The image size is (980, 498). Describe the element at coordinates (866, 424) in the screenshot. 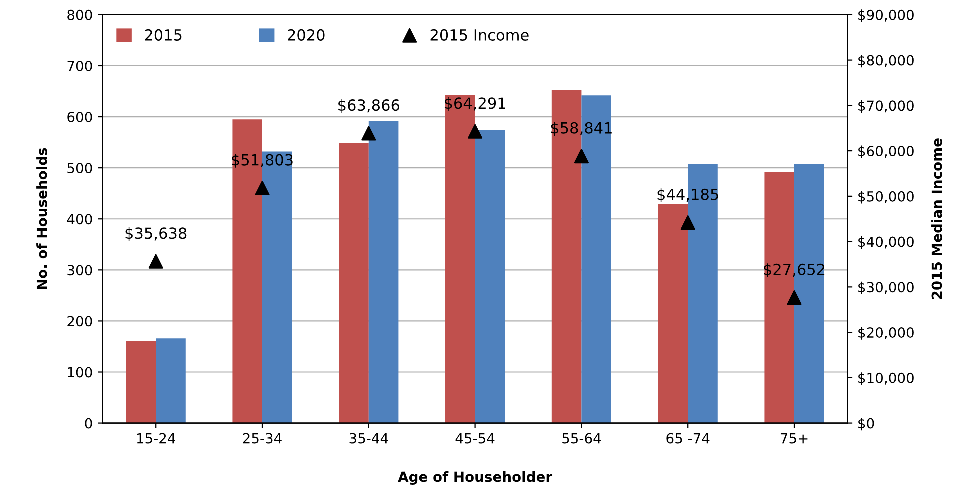

I see `y2-tick-label: $0` at that location.